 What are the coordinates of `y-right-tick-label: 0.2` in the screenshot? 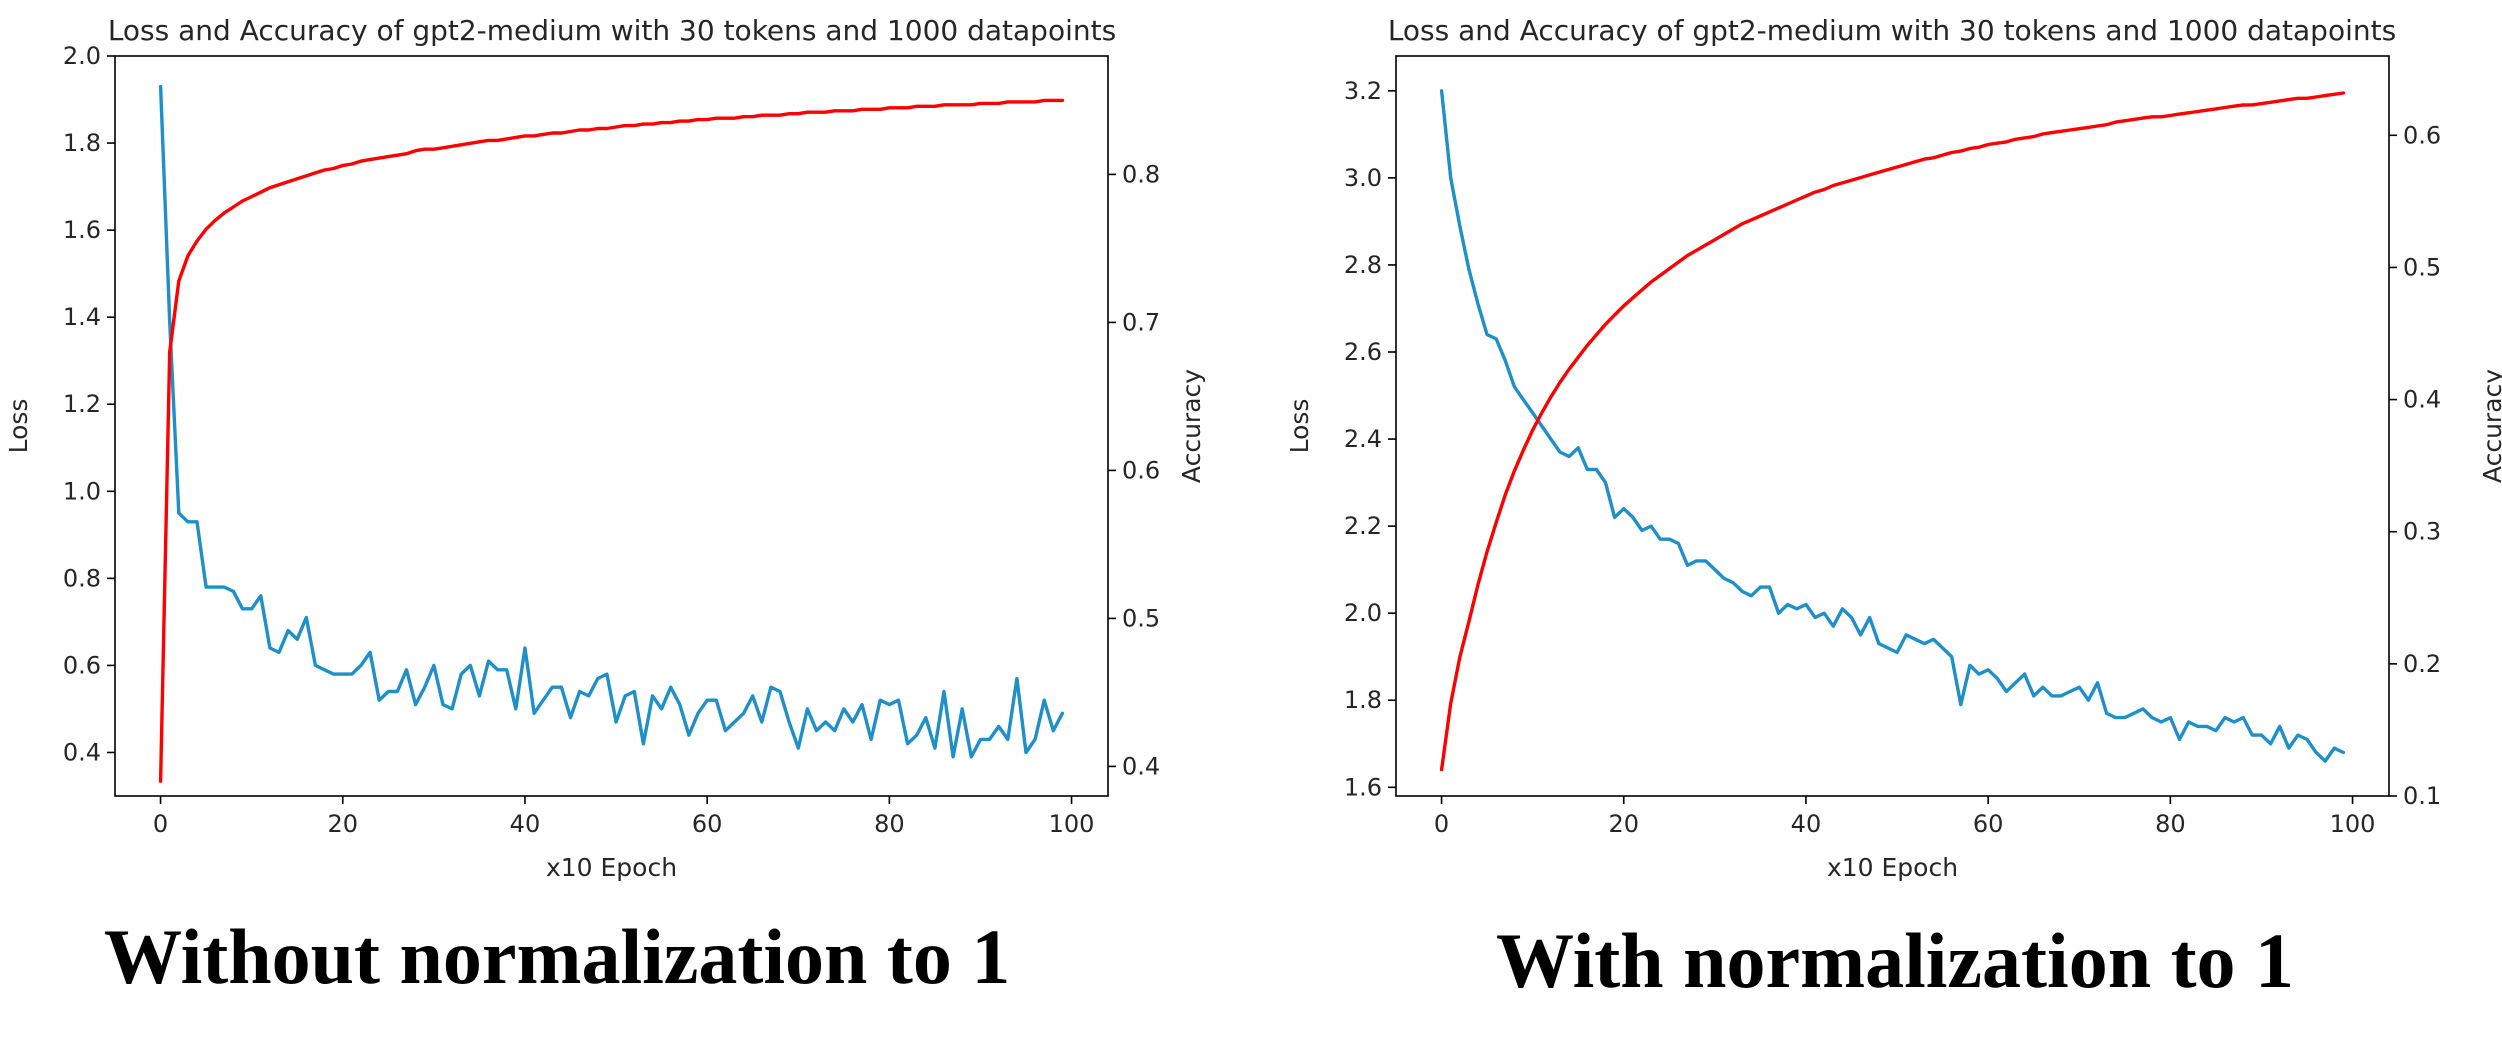 It's located at (2422, 664).